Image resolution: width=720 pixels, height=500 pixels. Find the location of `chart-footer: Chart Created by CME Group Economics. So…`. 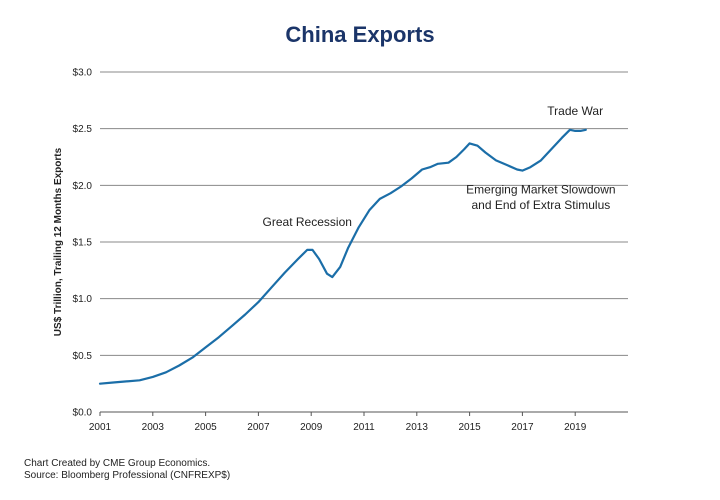

chart-footer: Chart Created by CME Group Economics. So… is located at coordinates (127, 470).